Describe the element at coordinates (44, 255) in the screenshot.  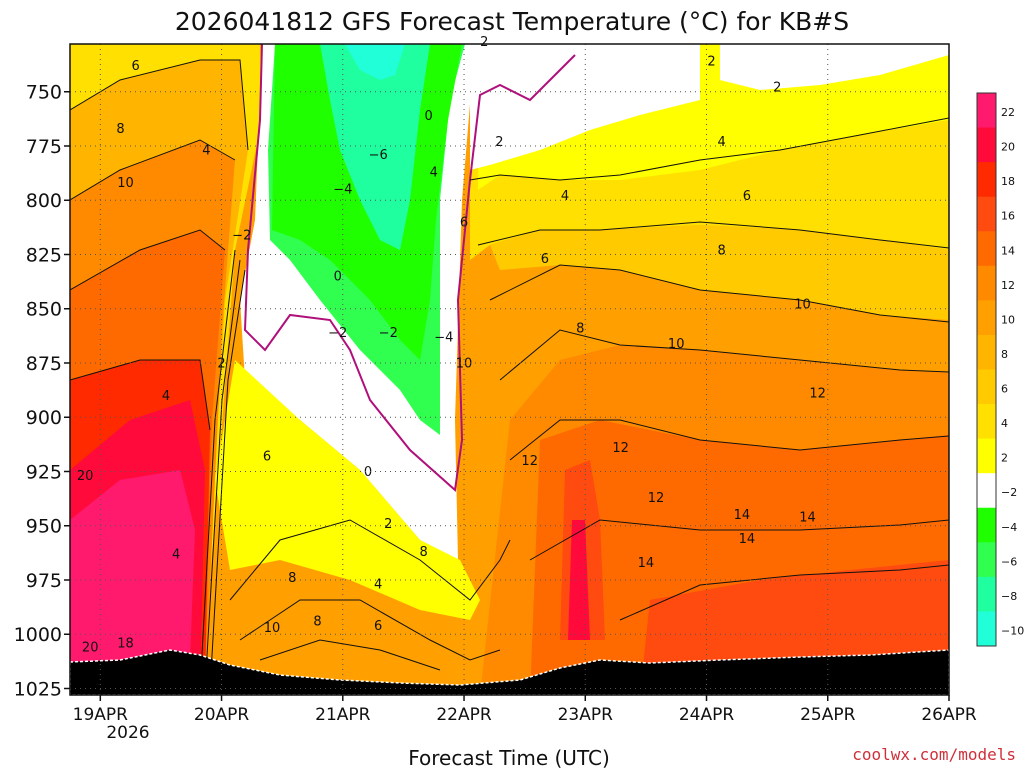
I see `y-tick-label: 825` at that location.